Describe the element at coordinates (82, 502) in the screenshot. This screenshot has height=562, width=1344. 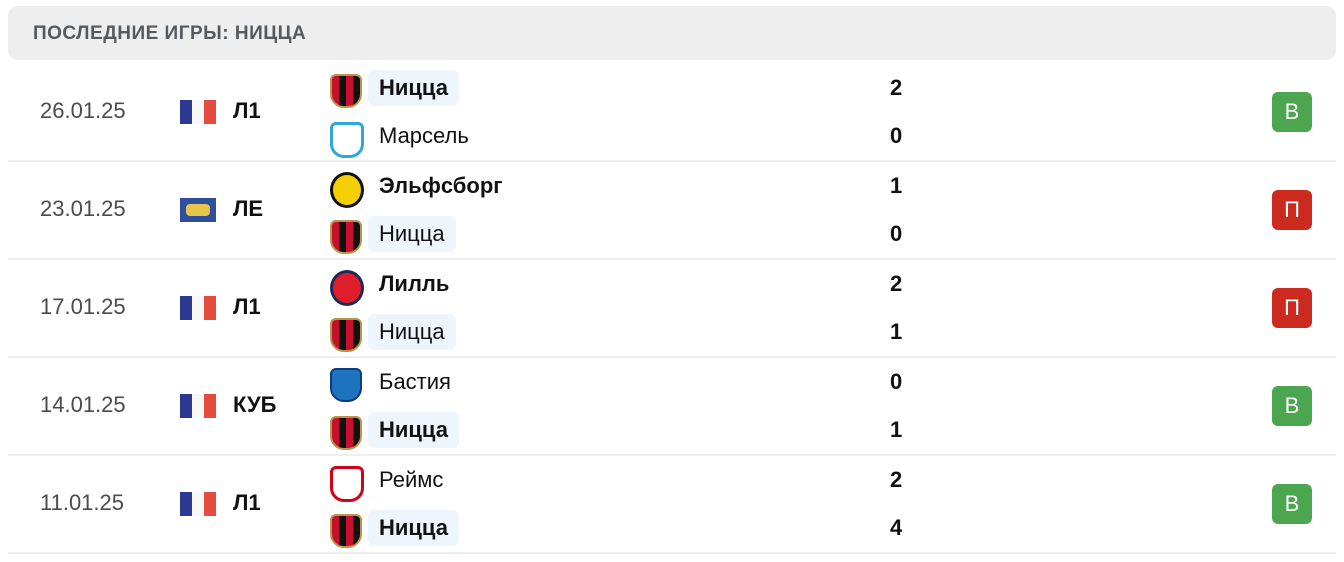
I see `match-date: 11.01.25` at that location.